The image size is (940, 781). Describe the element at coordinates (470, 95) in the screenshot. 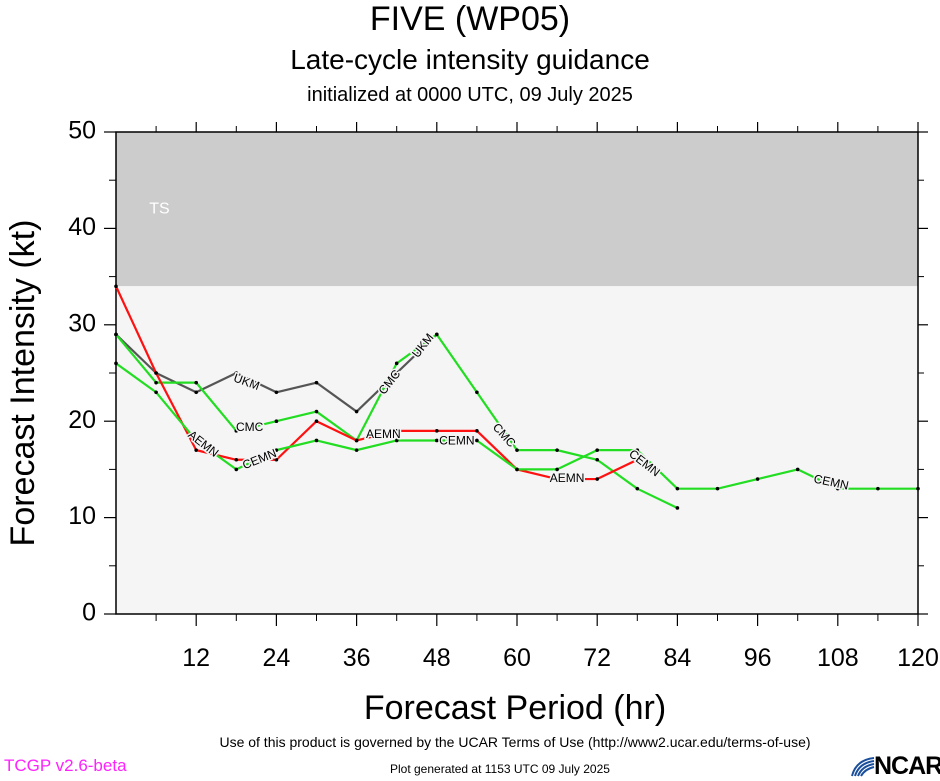

I see `init-time-label: initialized at 0000 UTC, 09 July 2025` at that location.